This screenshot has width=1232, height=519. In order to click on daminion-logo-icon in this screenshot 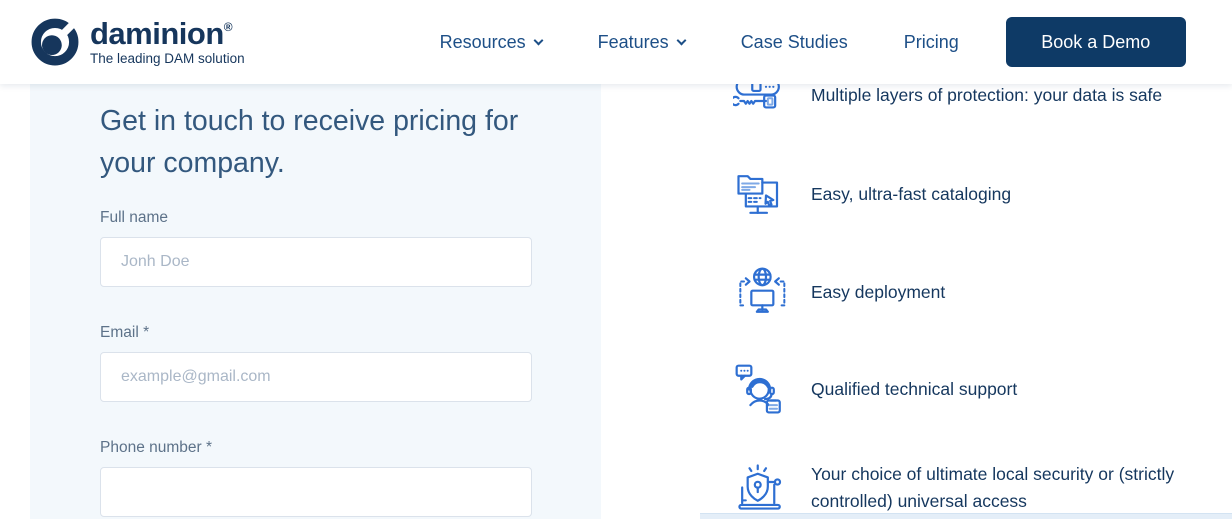, I will do `click(55, 41)`.